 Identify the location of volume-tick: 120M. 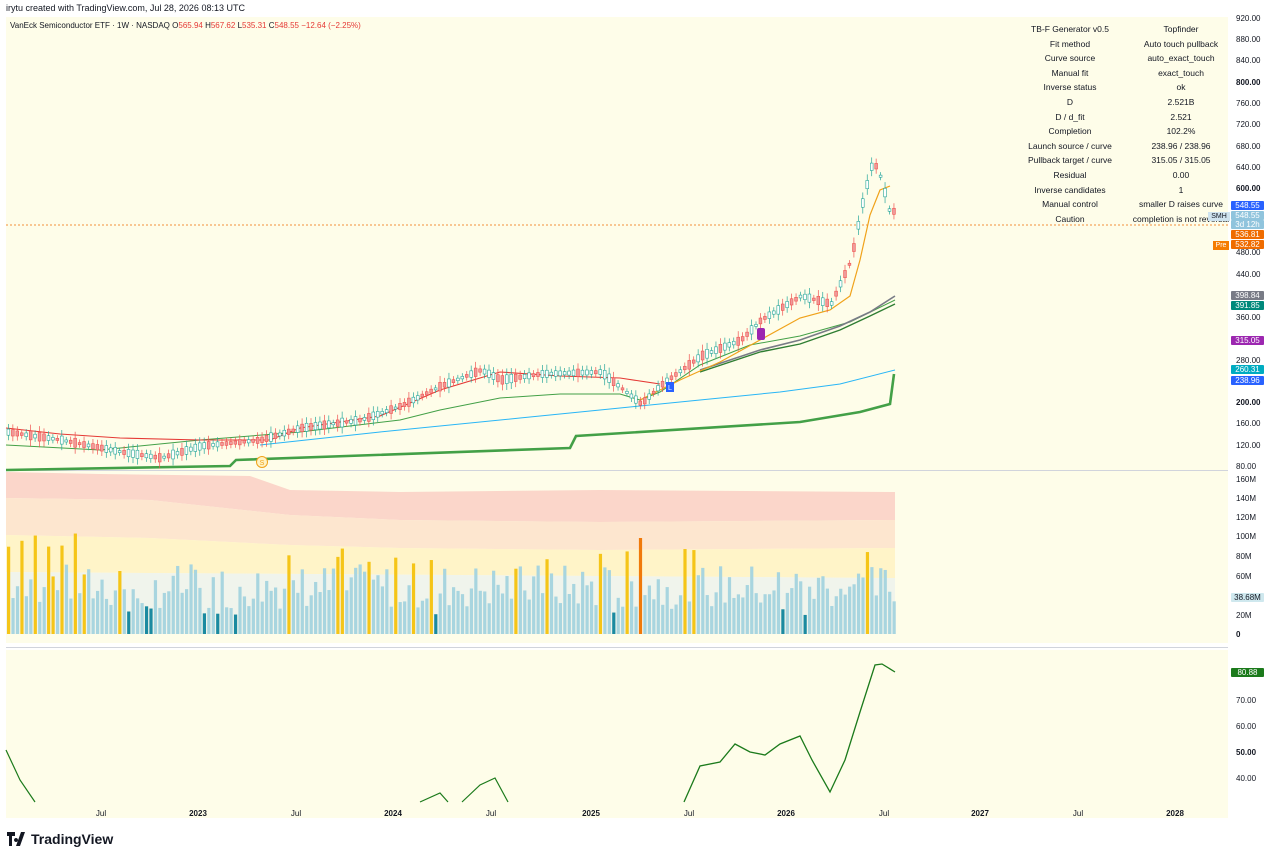
(1246, 517).